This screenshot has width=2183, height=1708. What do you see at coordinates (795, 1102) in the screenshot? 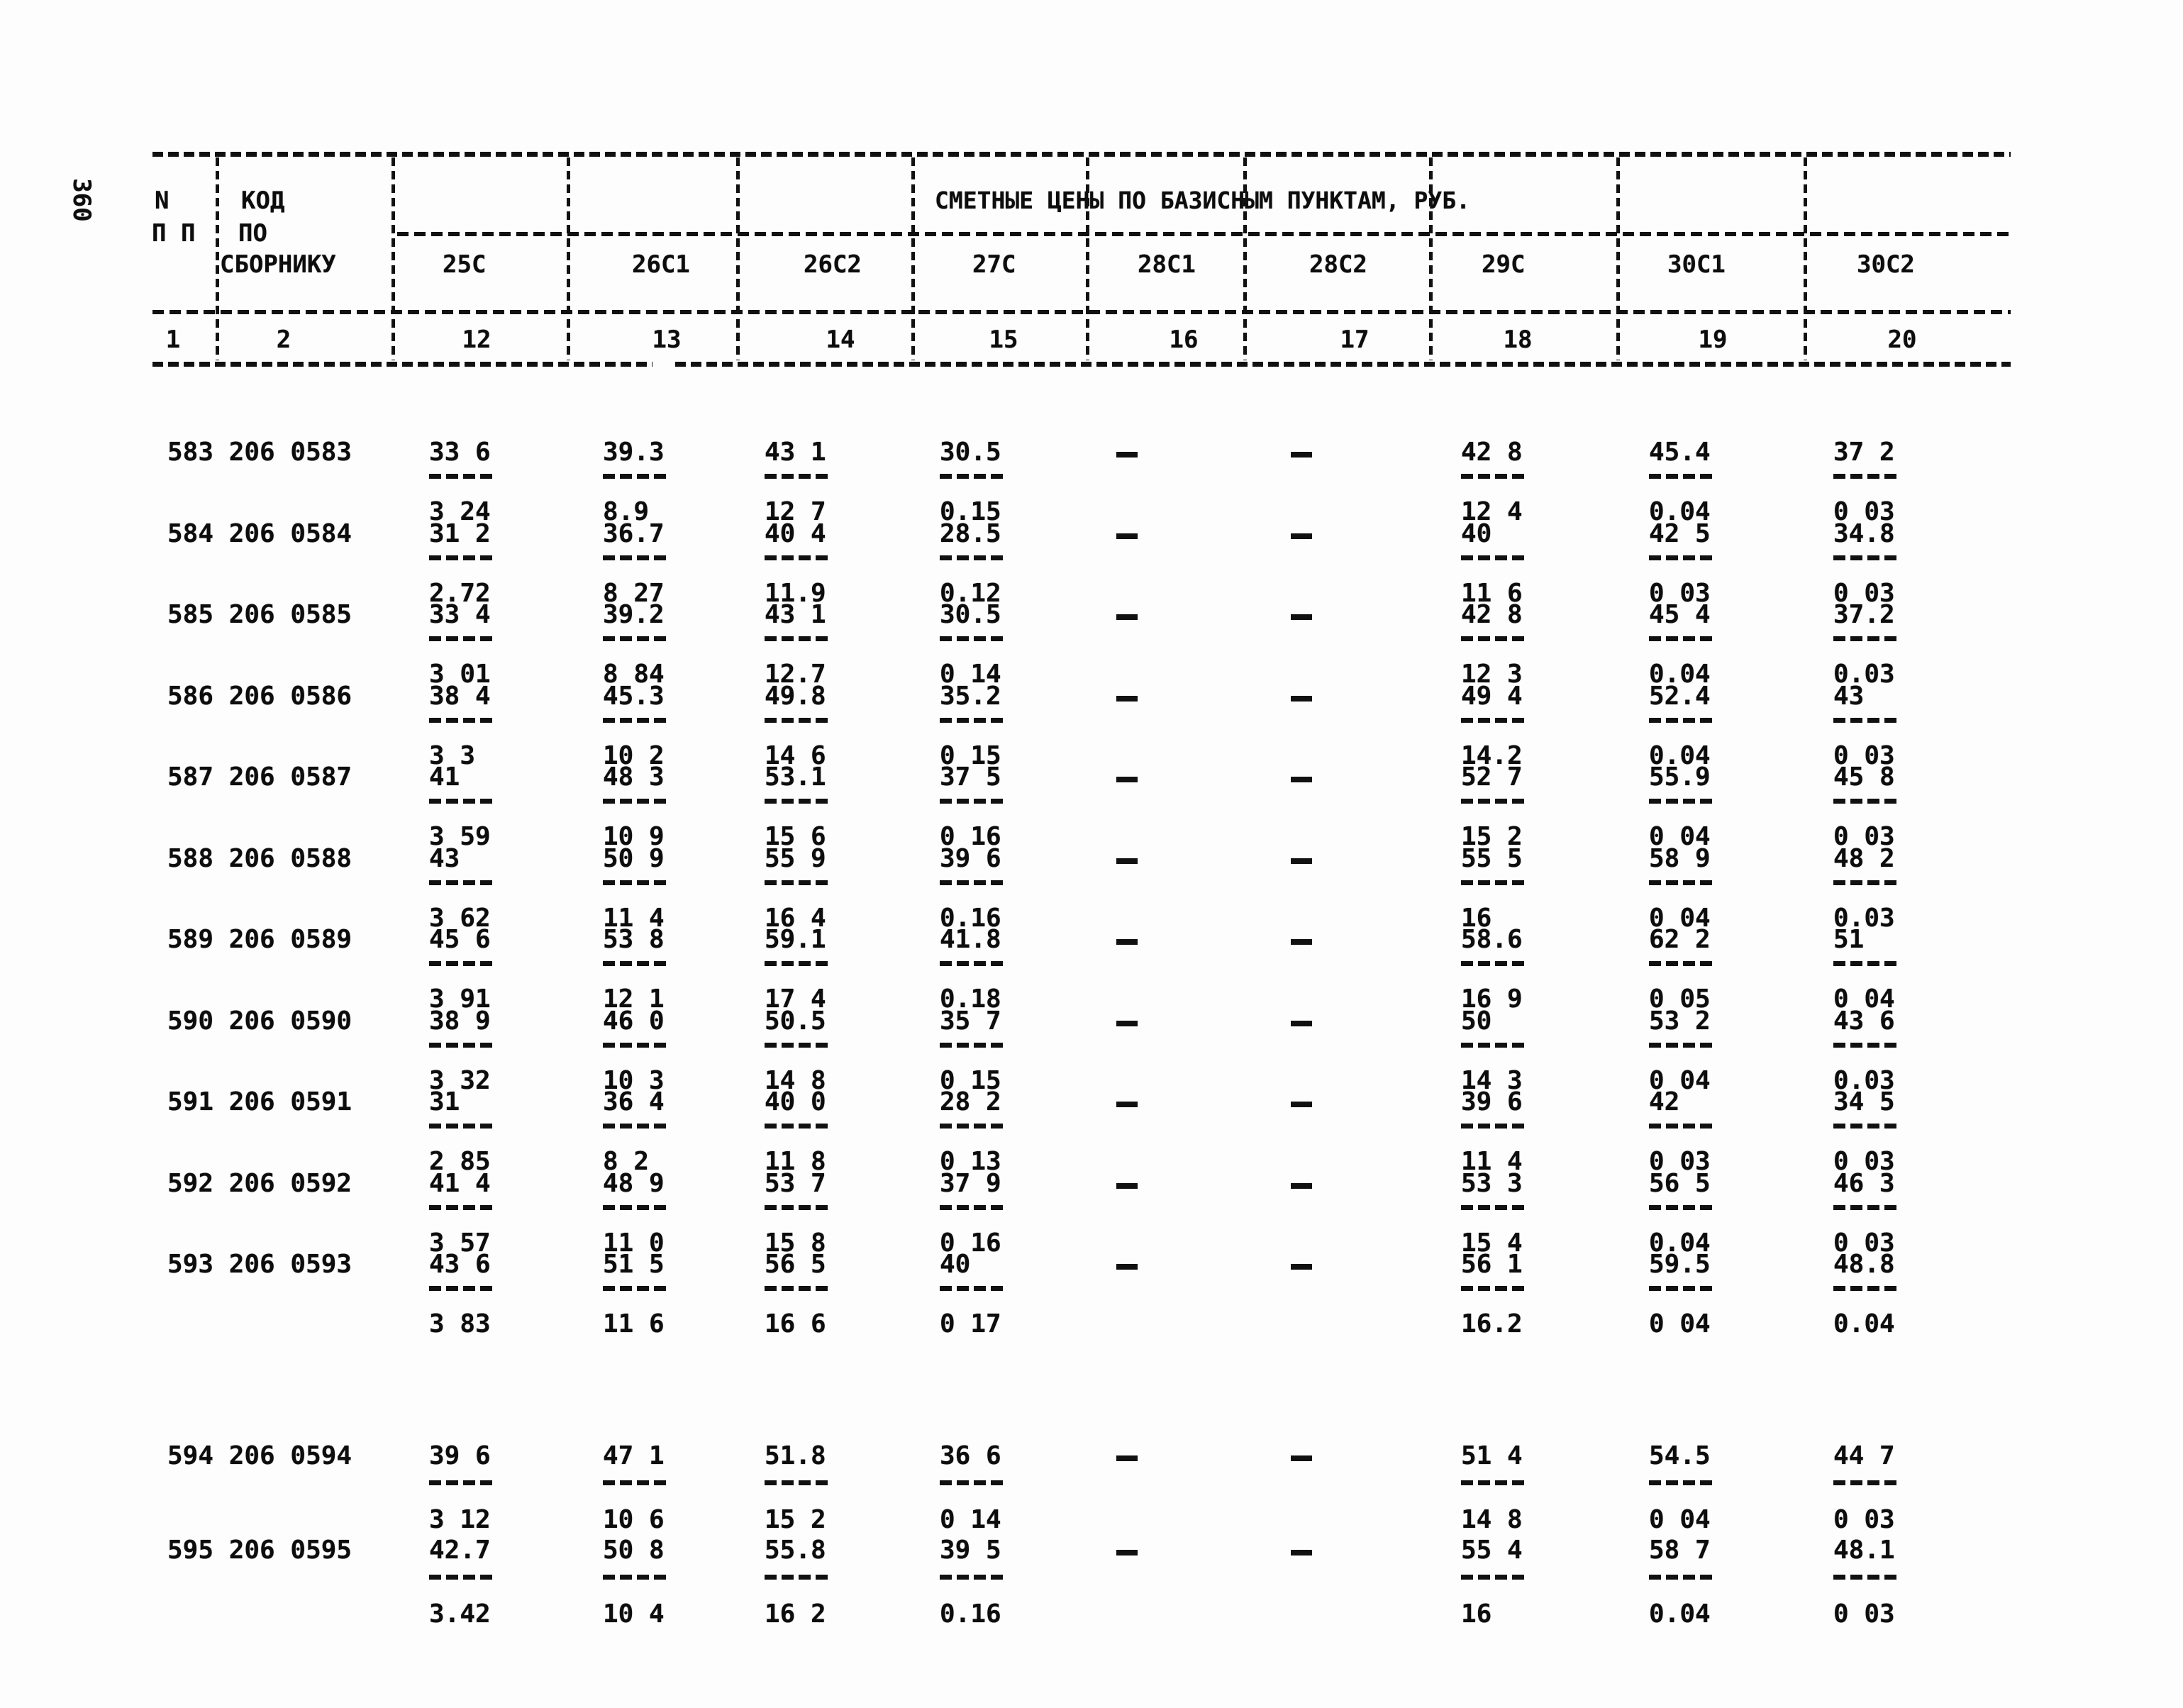
I see `cell-numerator: 40 0` at bounding box center [795, 1102].